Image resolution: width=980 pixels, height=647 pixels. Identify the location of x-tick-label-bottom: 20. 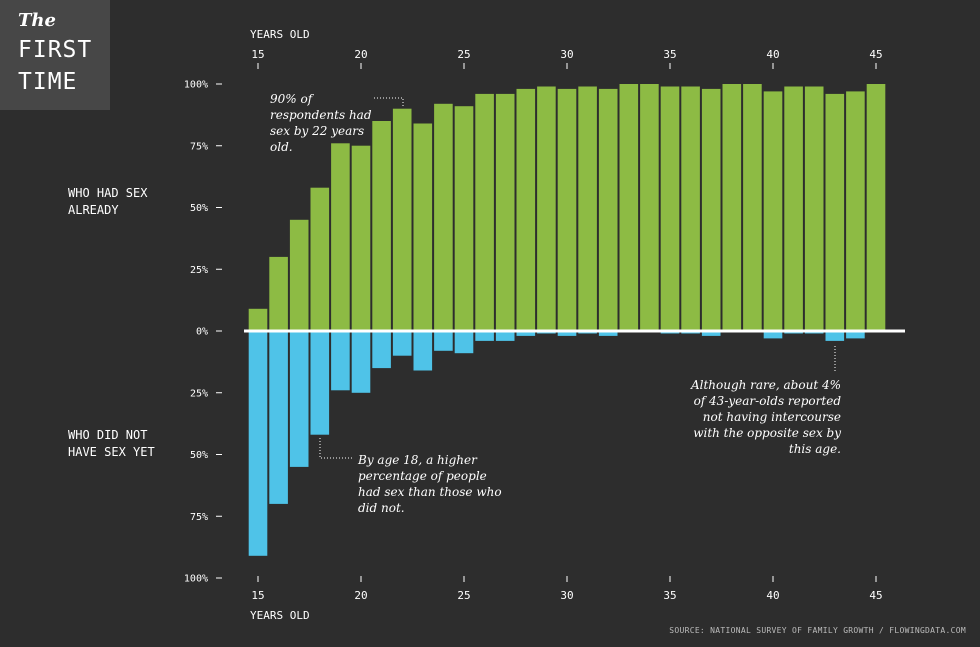
(360, 595).